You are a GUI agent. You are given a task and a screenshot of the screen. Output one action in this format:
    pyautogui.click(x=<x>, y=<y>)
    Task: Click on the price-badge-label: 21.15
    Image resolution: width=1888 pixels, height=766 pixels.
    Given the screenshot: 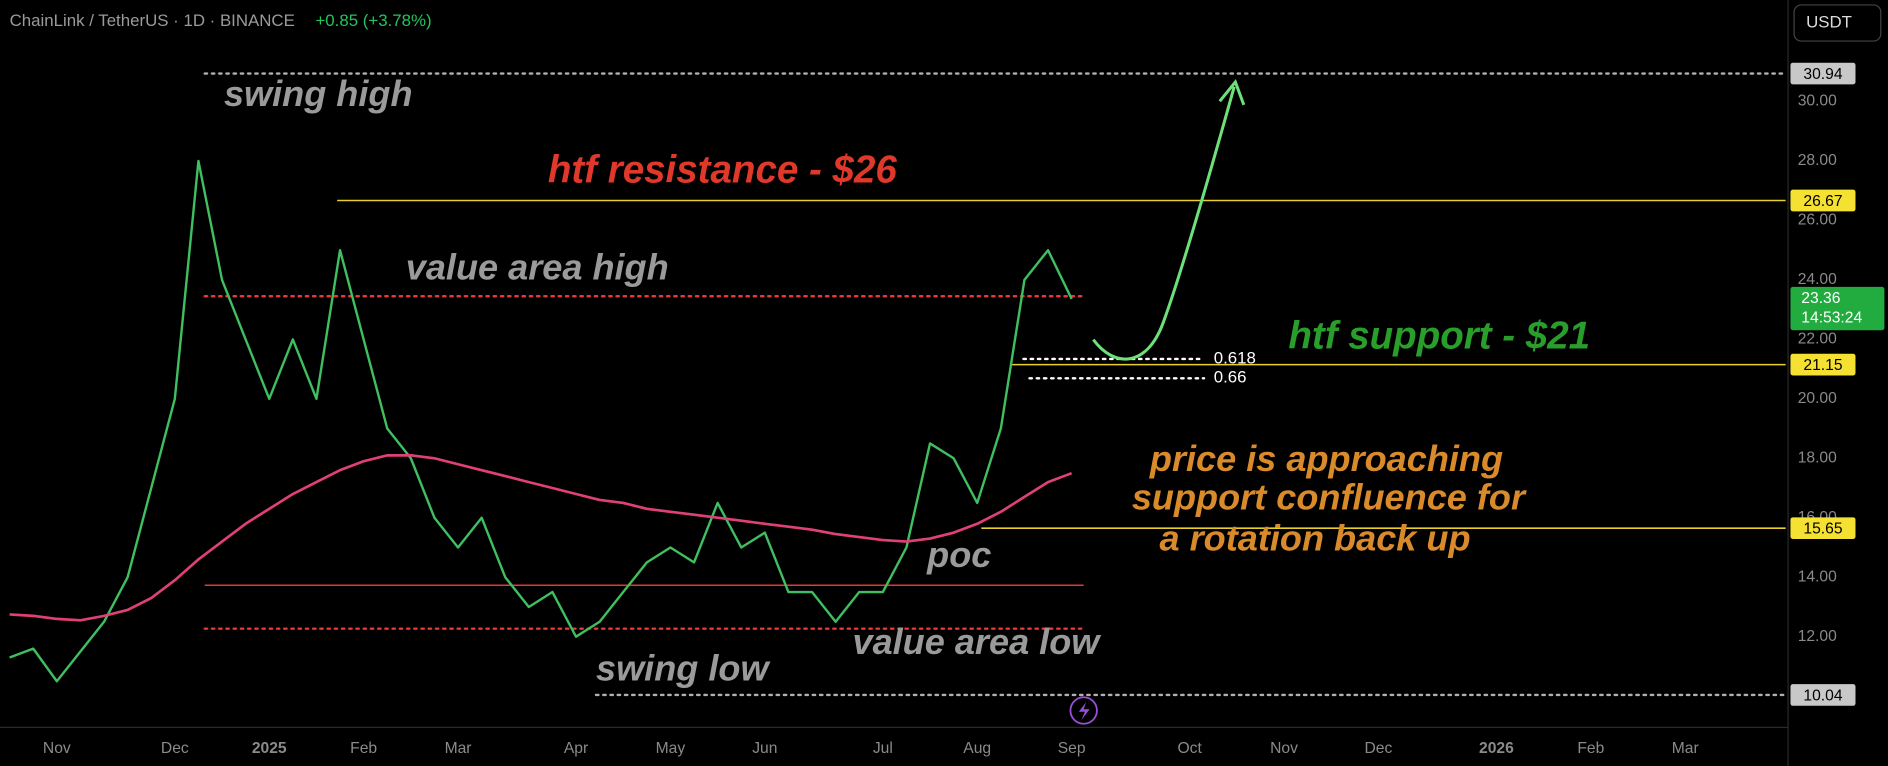 What is the action you would take?
    pyautogui.click(x=1822, y=365)
    